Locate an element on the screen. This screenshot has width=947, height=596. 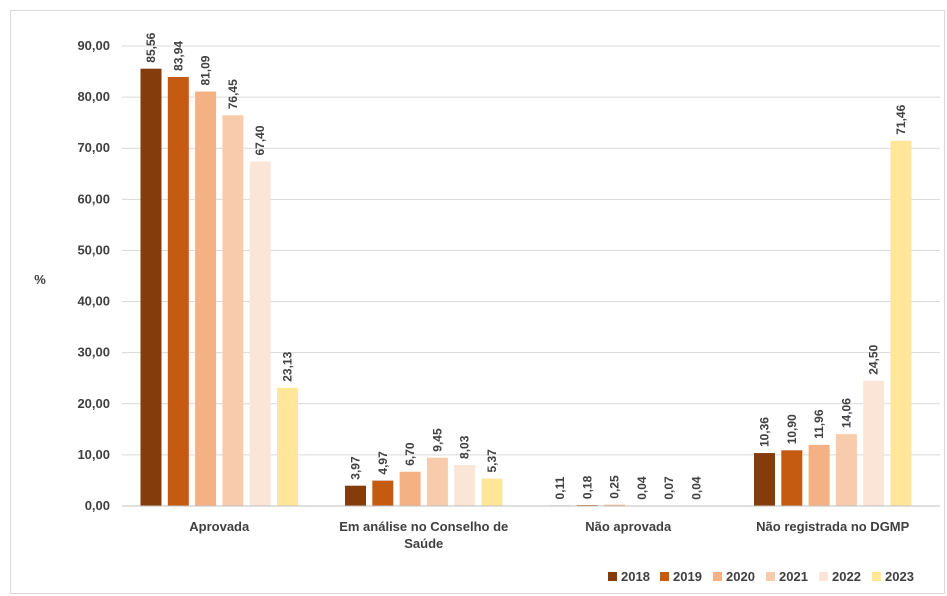
y-tick-label: 10,00 is located at coordinates (93, 454).